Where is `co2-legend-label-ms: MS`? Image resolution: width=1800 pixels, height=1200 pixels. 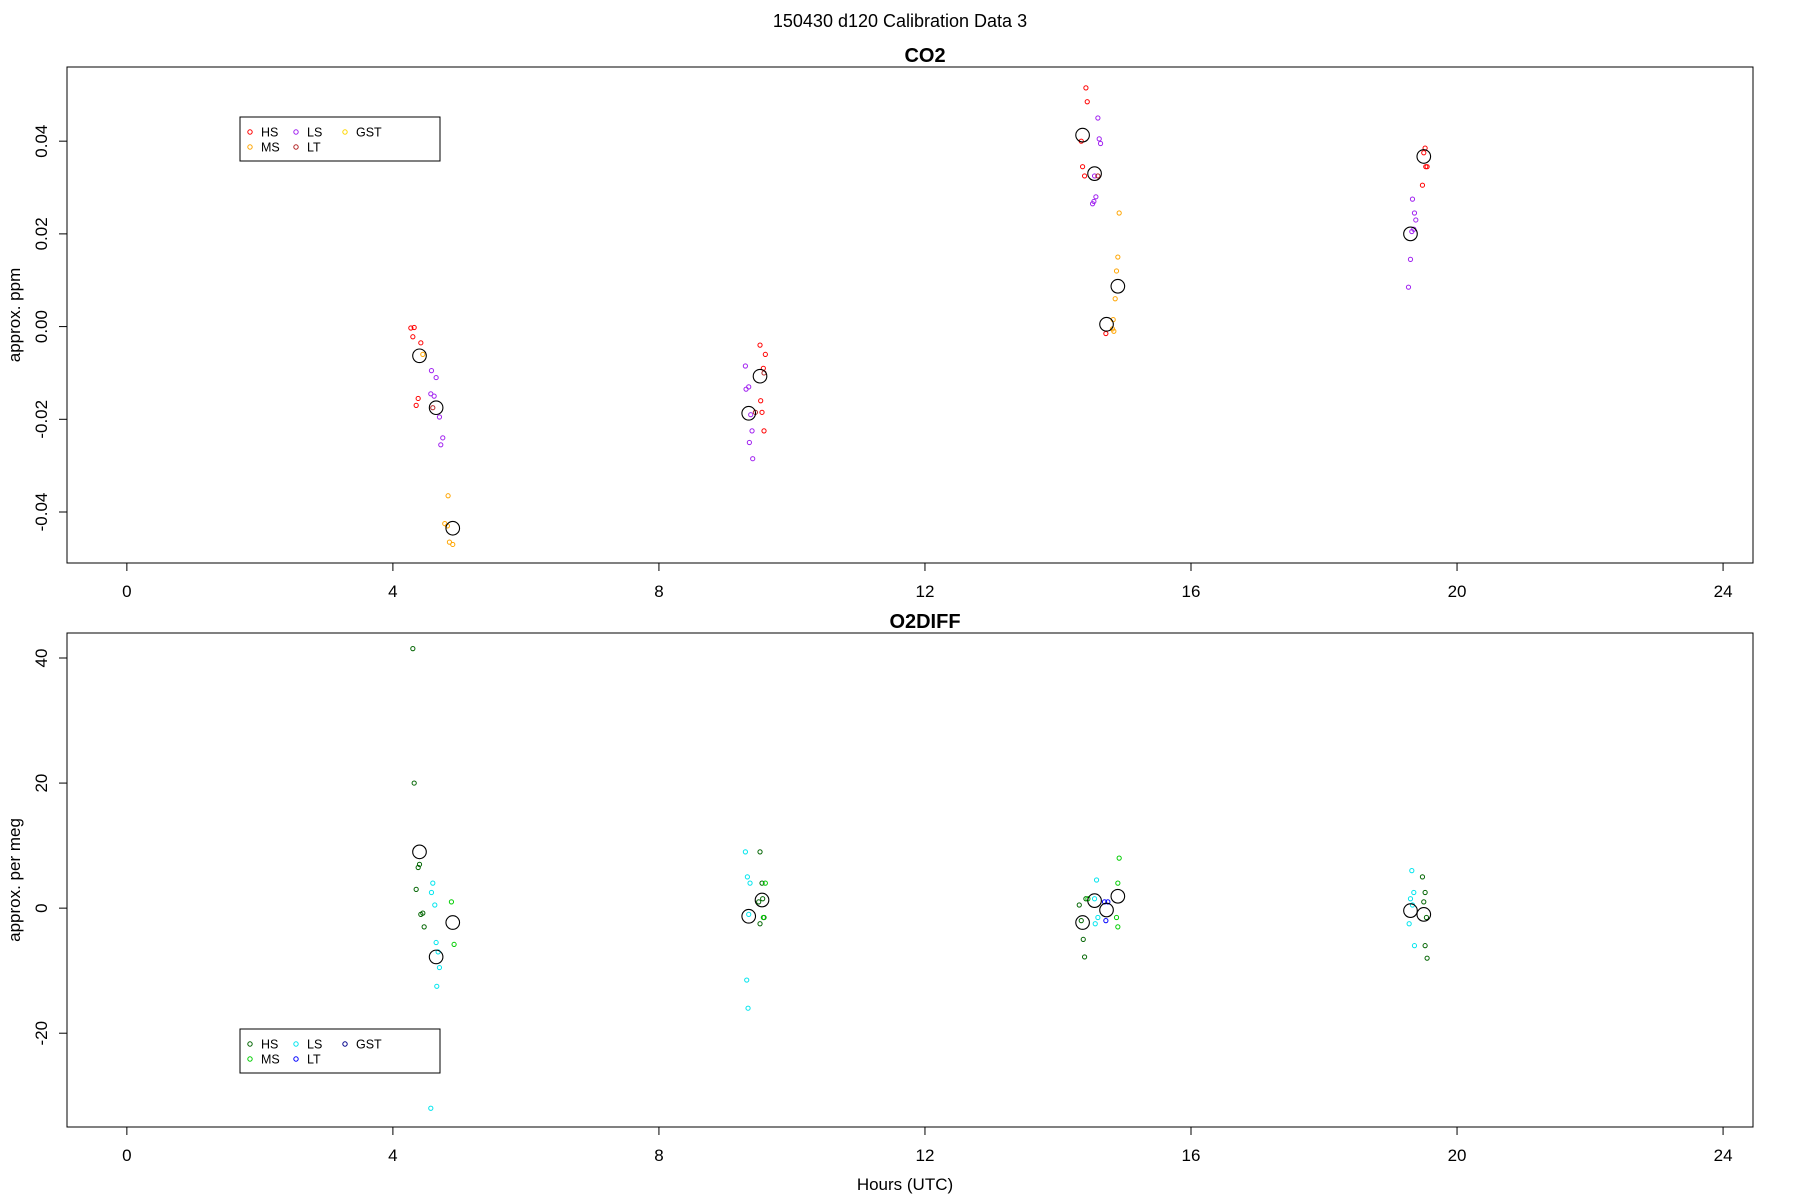 co2-legend-label-ms: MS is located at coordinates (270, 148).